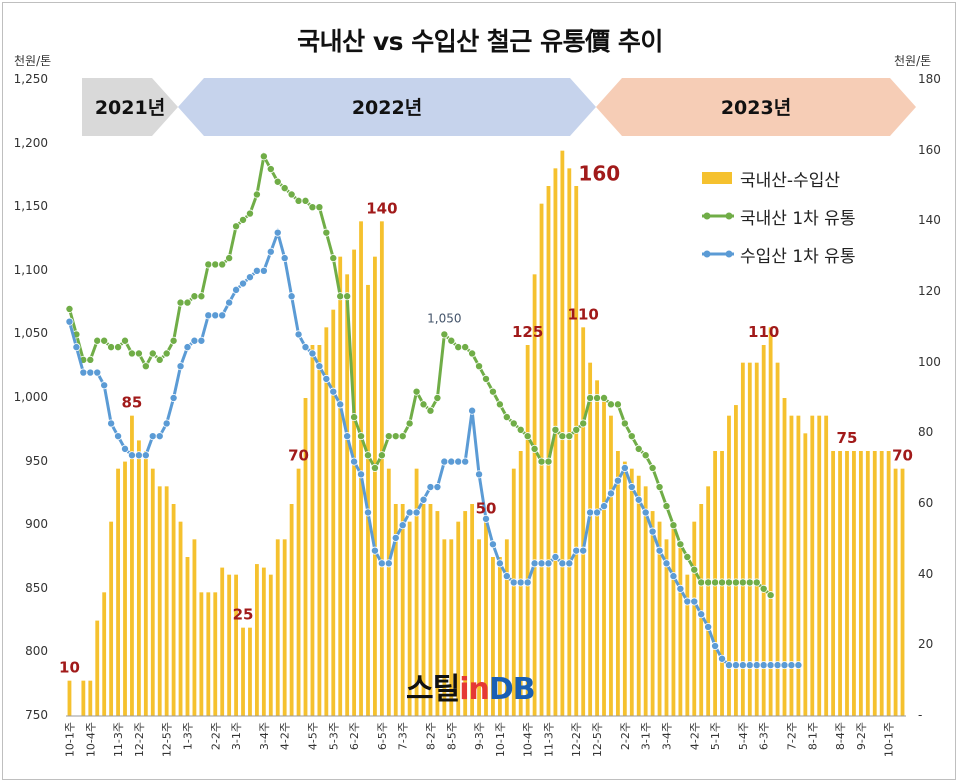  I want to click on legend-imported-swatch, so click(718, 254).